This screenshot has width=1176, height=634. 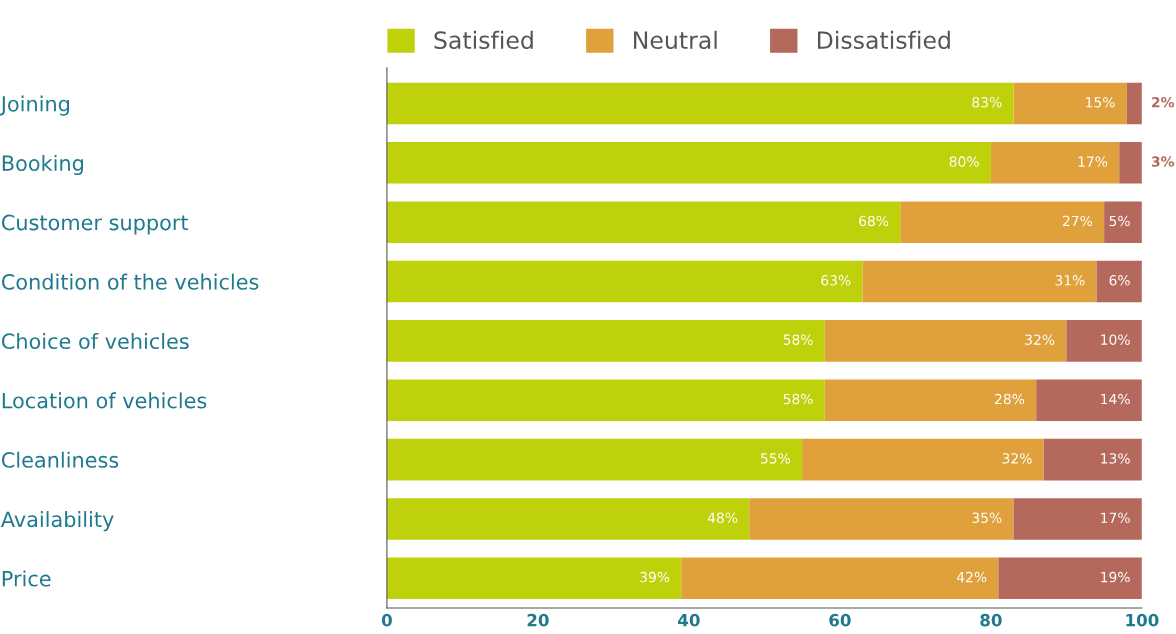 I want to click on data-label: 63%, so click(x=836, y=280).